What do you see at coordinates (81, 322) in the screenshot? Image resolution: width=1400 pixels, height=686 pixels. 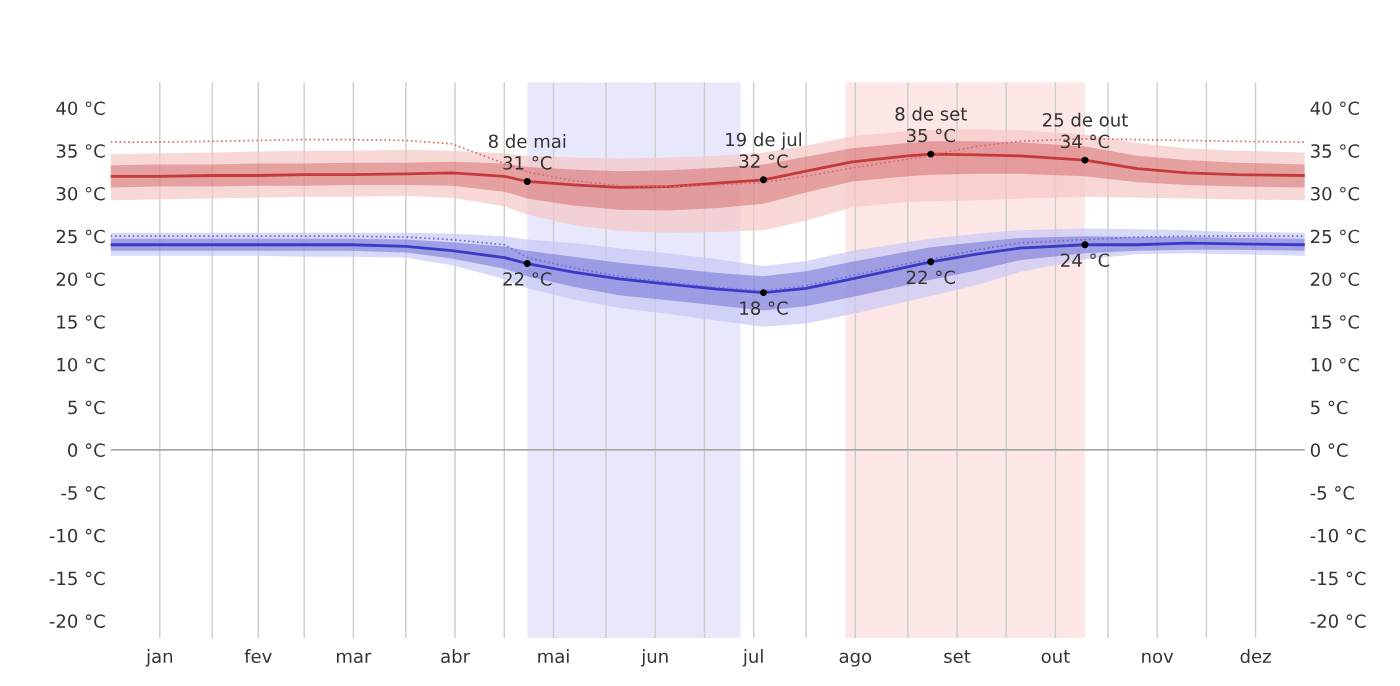 I see `y-tick-label: 15 °C` at bounding box center [81, 322].